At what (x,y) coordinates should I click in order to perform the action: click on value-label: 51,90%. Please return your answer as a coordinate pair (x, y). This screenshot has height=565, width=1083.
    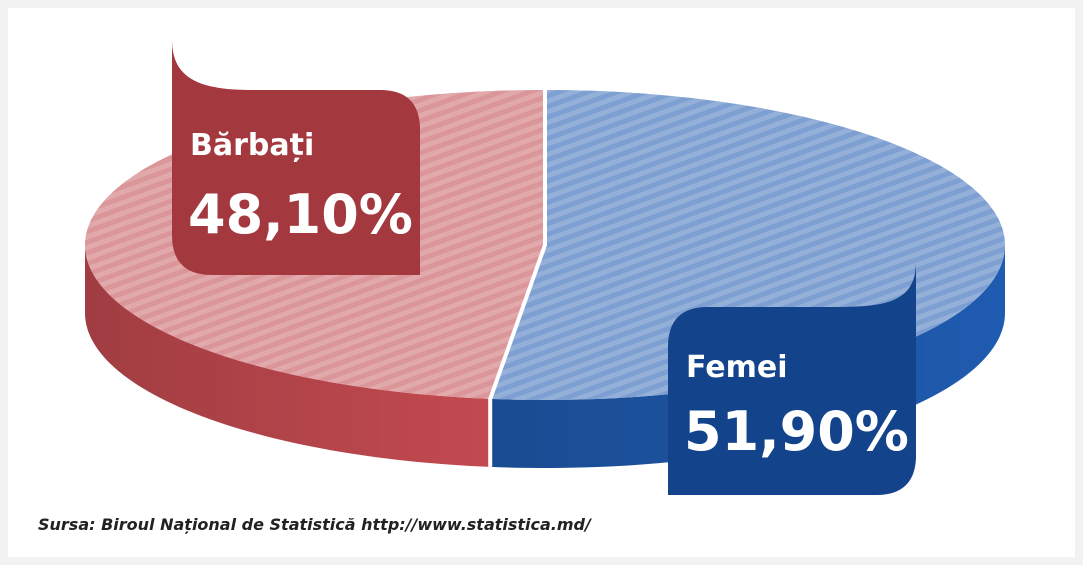
    Looking at the image, I should click on (796, 431).